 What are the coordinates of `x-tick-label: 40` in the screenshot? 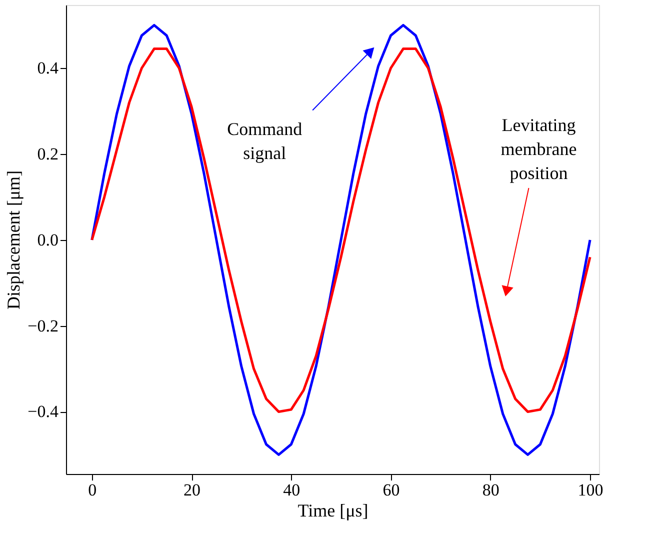 It's located at (291, 490).